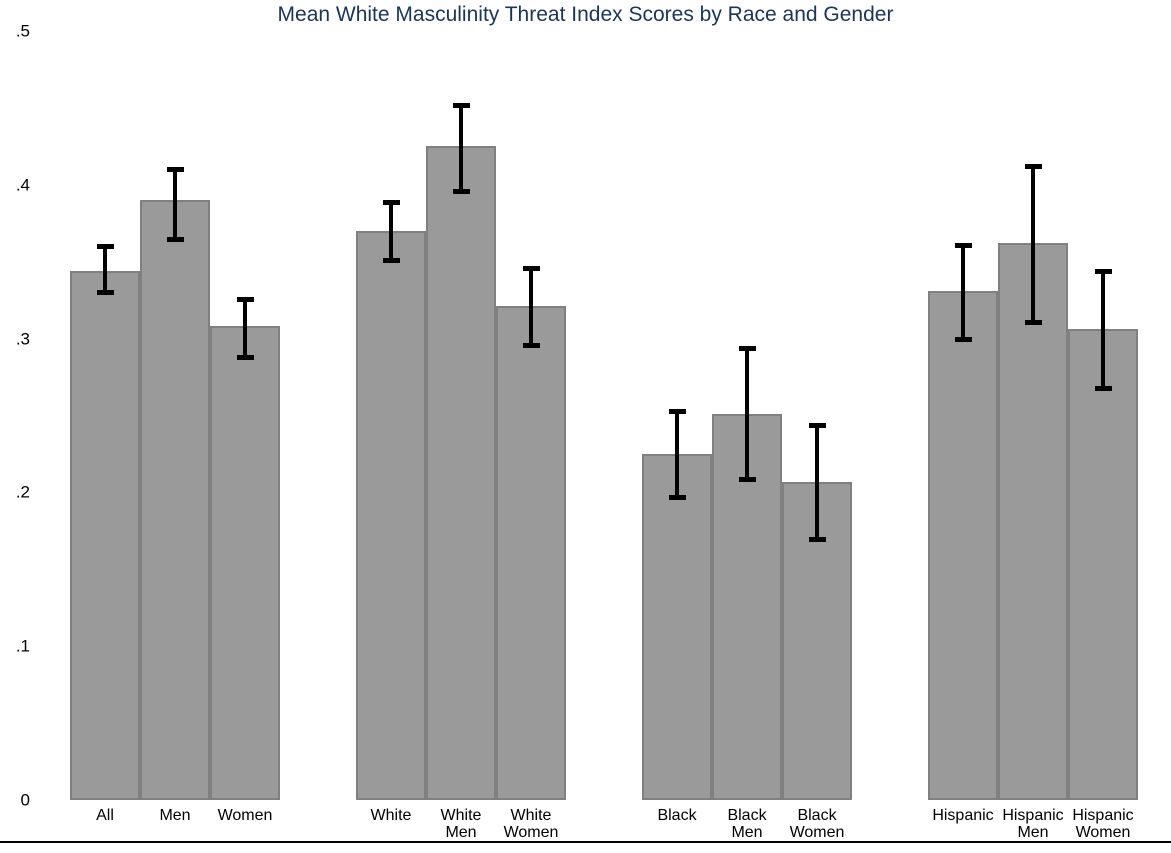 Image resolution: width=1171 pixels, height=853 pixels. I want to click on error-bar-stem-all, so click(105, 269).